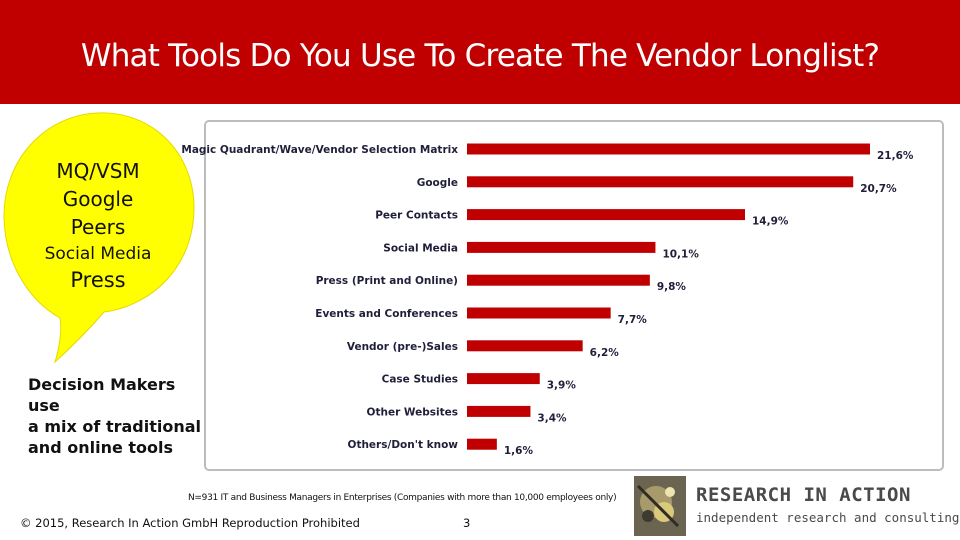 This screenshot has width=960, height=540. Describe the element at coordinates (387, 281) in the screenshot. I see `category-label: Press (Print and Online)` at that location.